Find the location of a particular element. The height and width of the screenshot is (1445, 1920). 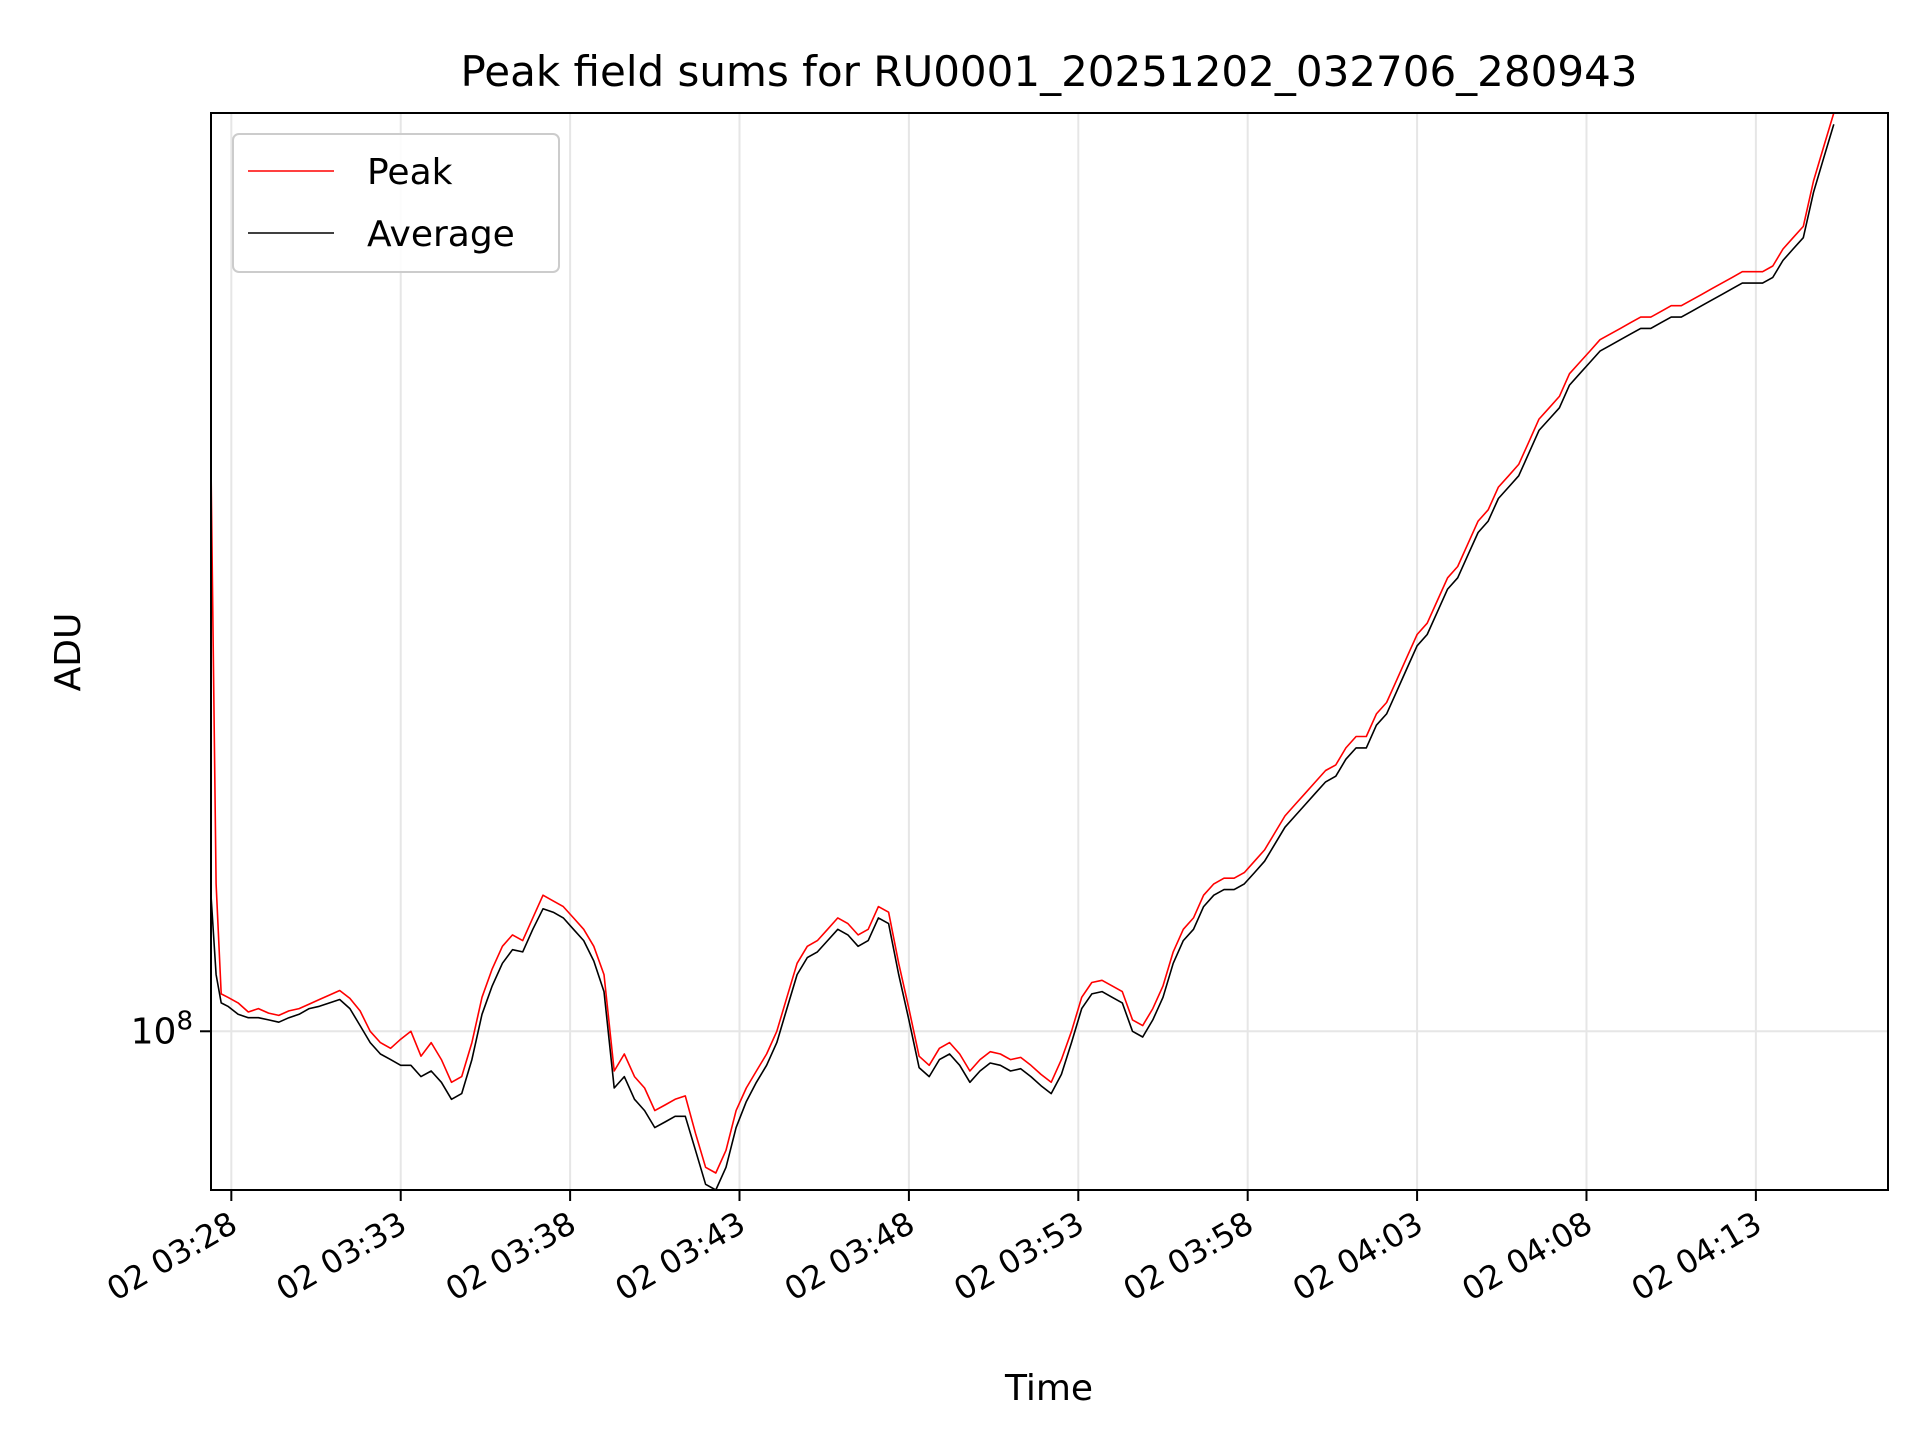

y-tick-label-base: 10 is located at coordinates (154, 1031).